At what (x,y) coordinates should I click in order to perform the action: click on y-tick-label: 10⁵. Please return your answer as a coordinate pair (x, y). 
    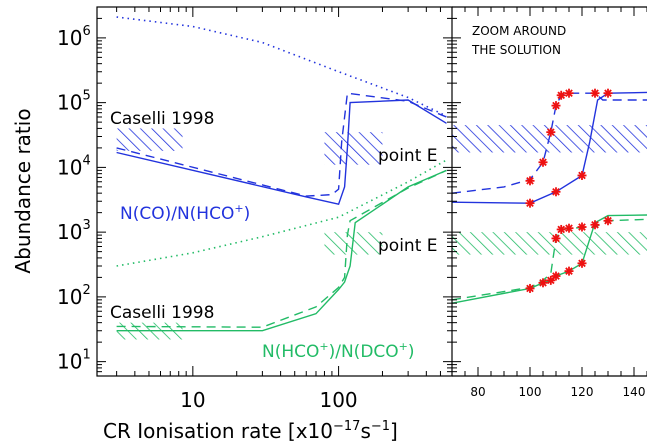
    Looking at the image, I should click on (74, 102).